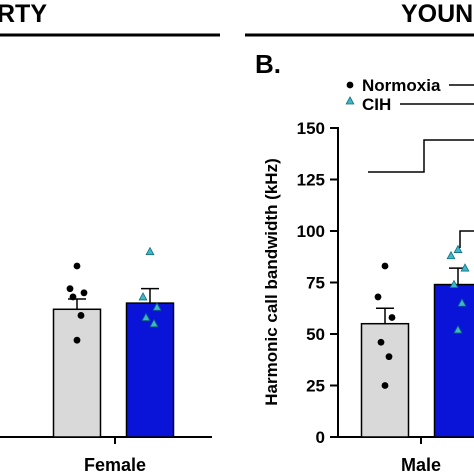 The height and width of the screenshot is (474, 474). What do you see at coordinates (453, 360) in the screenshot?
I see `panel-b-bar-cih` at bounding box center [453, 360].